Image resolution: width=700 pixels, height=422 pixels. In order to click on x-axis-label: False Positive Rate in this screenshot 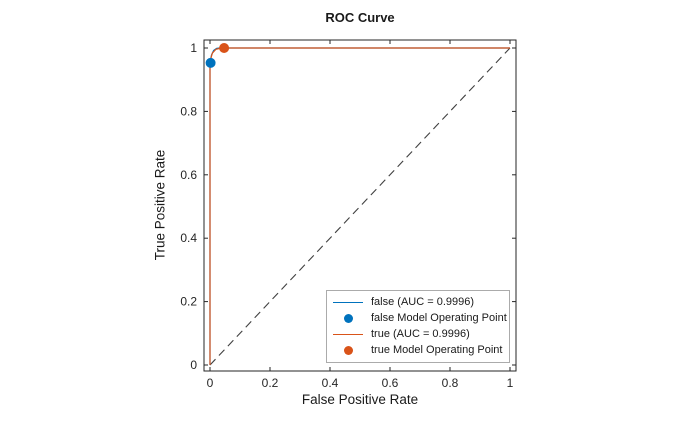, I will do `click(360, 399)`.